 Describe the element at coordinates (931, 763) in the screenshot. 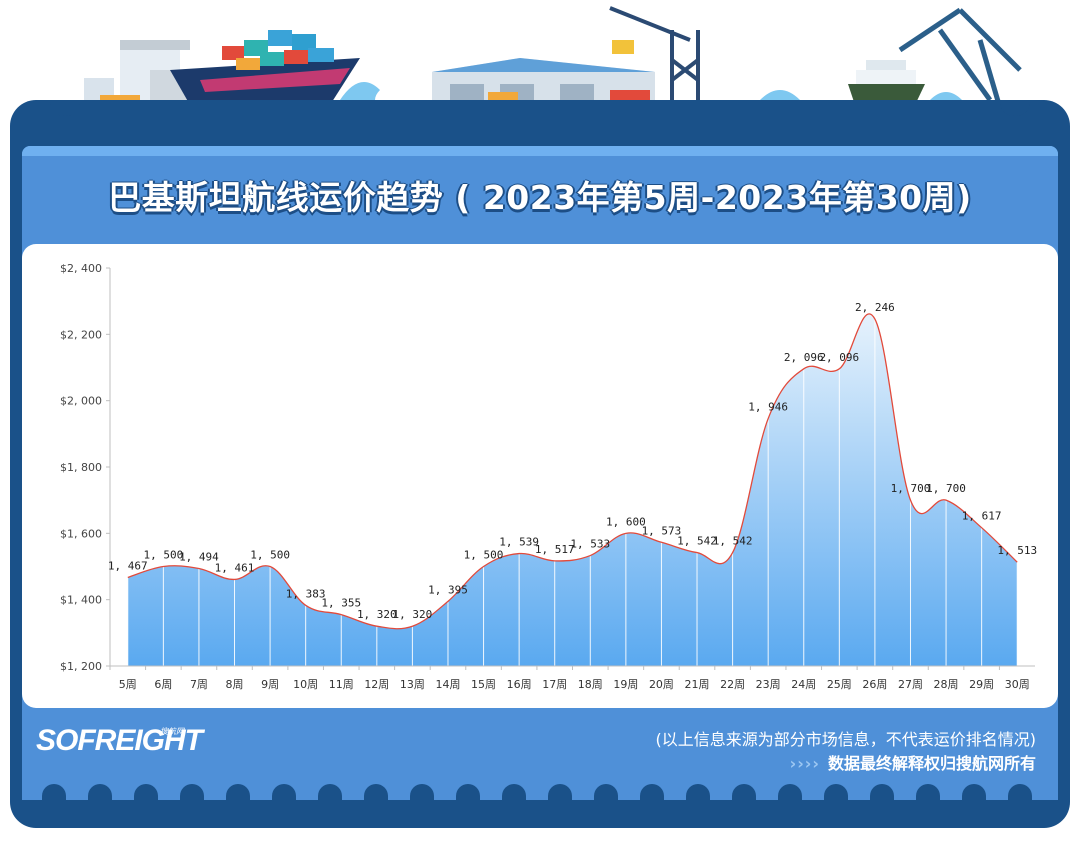

I see `rights-note-text: 数据最终解释权归搜航网所有` at that location.